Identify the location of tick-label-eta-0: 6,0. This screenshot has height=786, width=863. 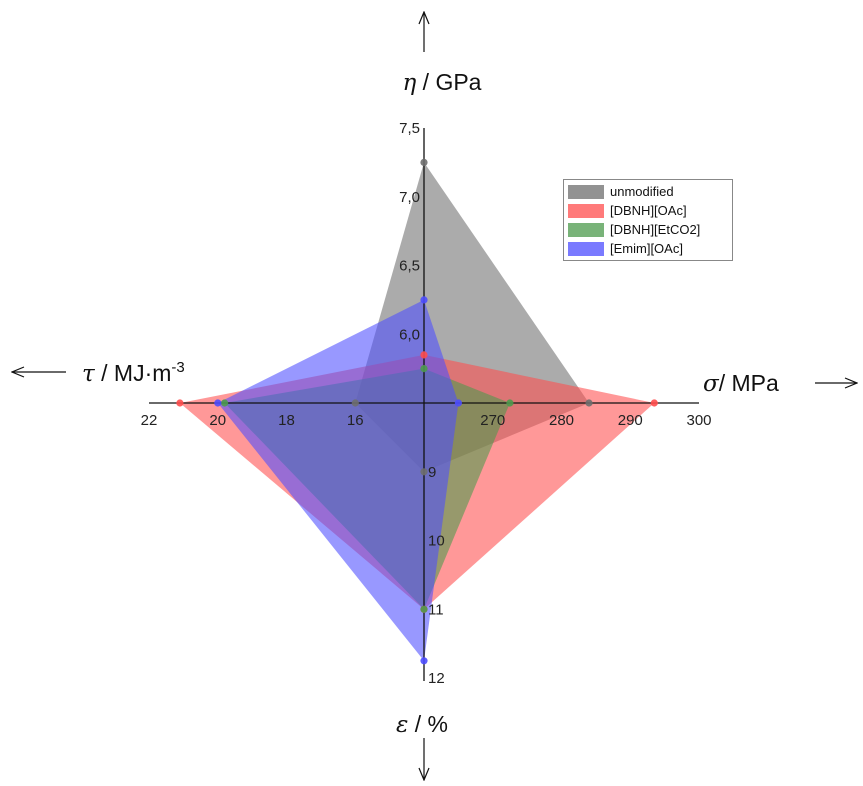
(409, 334).